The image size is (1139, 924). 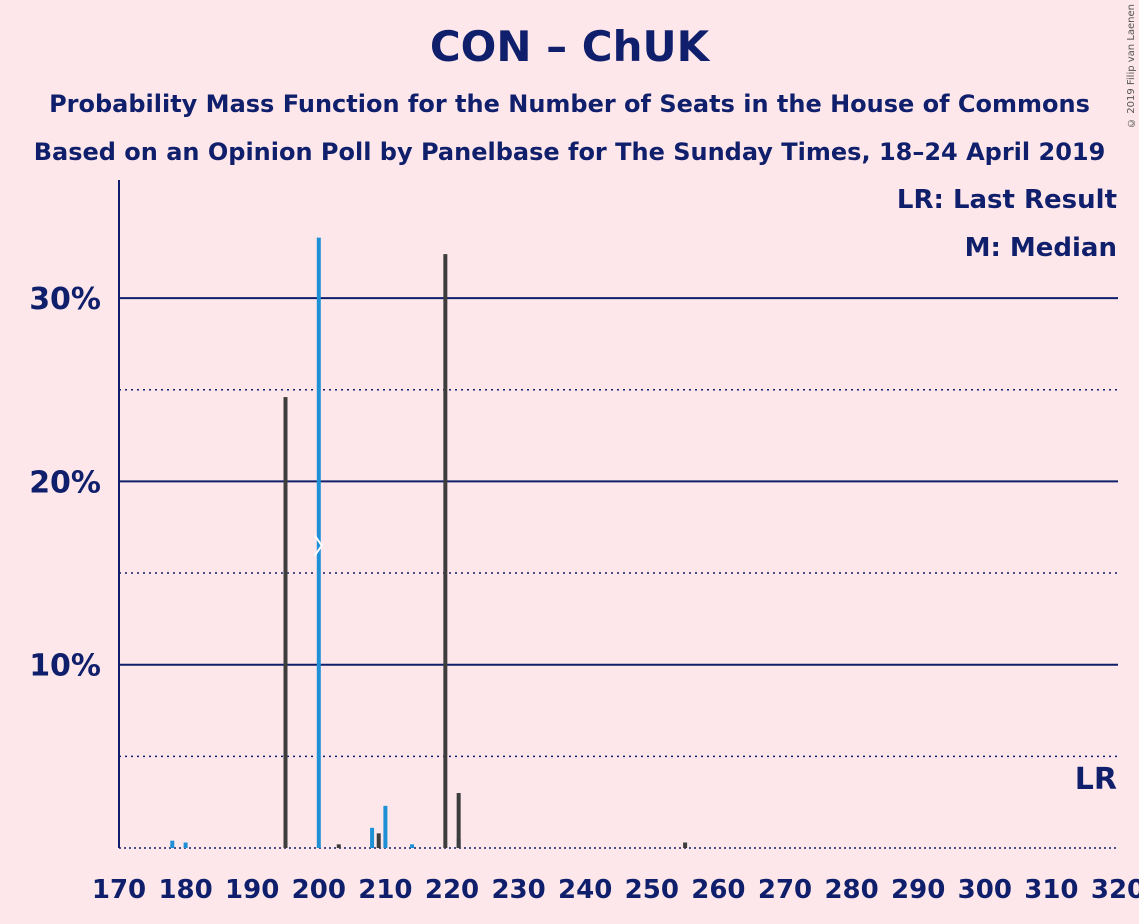 I want to click on x-tick-label: 250, so click(x=652, y=890).